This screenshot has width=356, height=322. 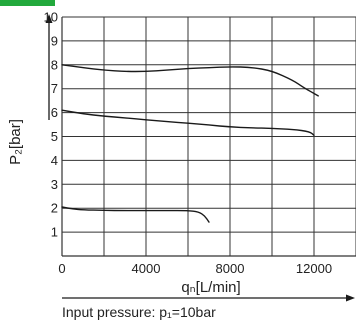 I want to click on y-tick-label: 6, so click(x=54, y=112).